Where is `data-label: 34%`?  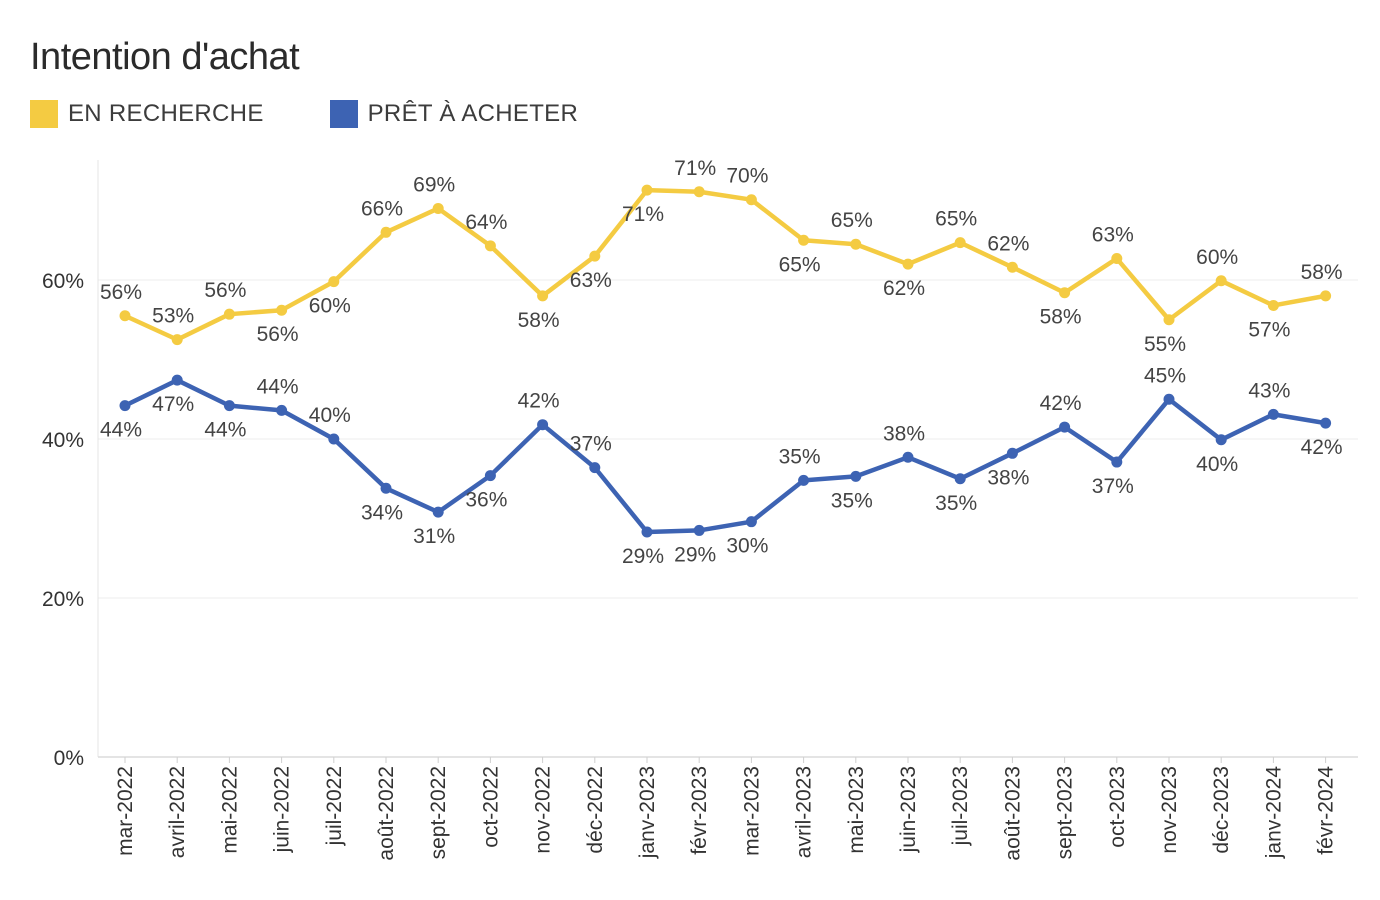 data-label: 34% is located at coordinates (382, 512).